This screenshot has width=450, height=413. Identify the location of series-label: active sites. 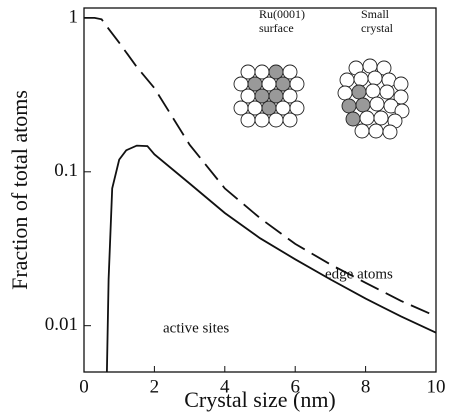
(196, 328).